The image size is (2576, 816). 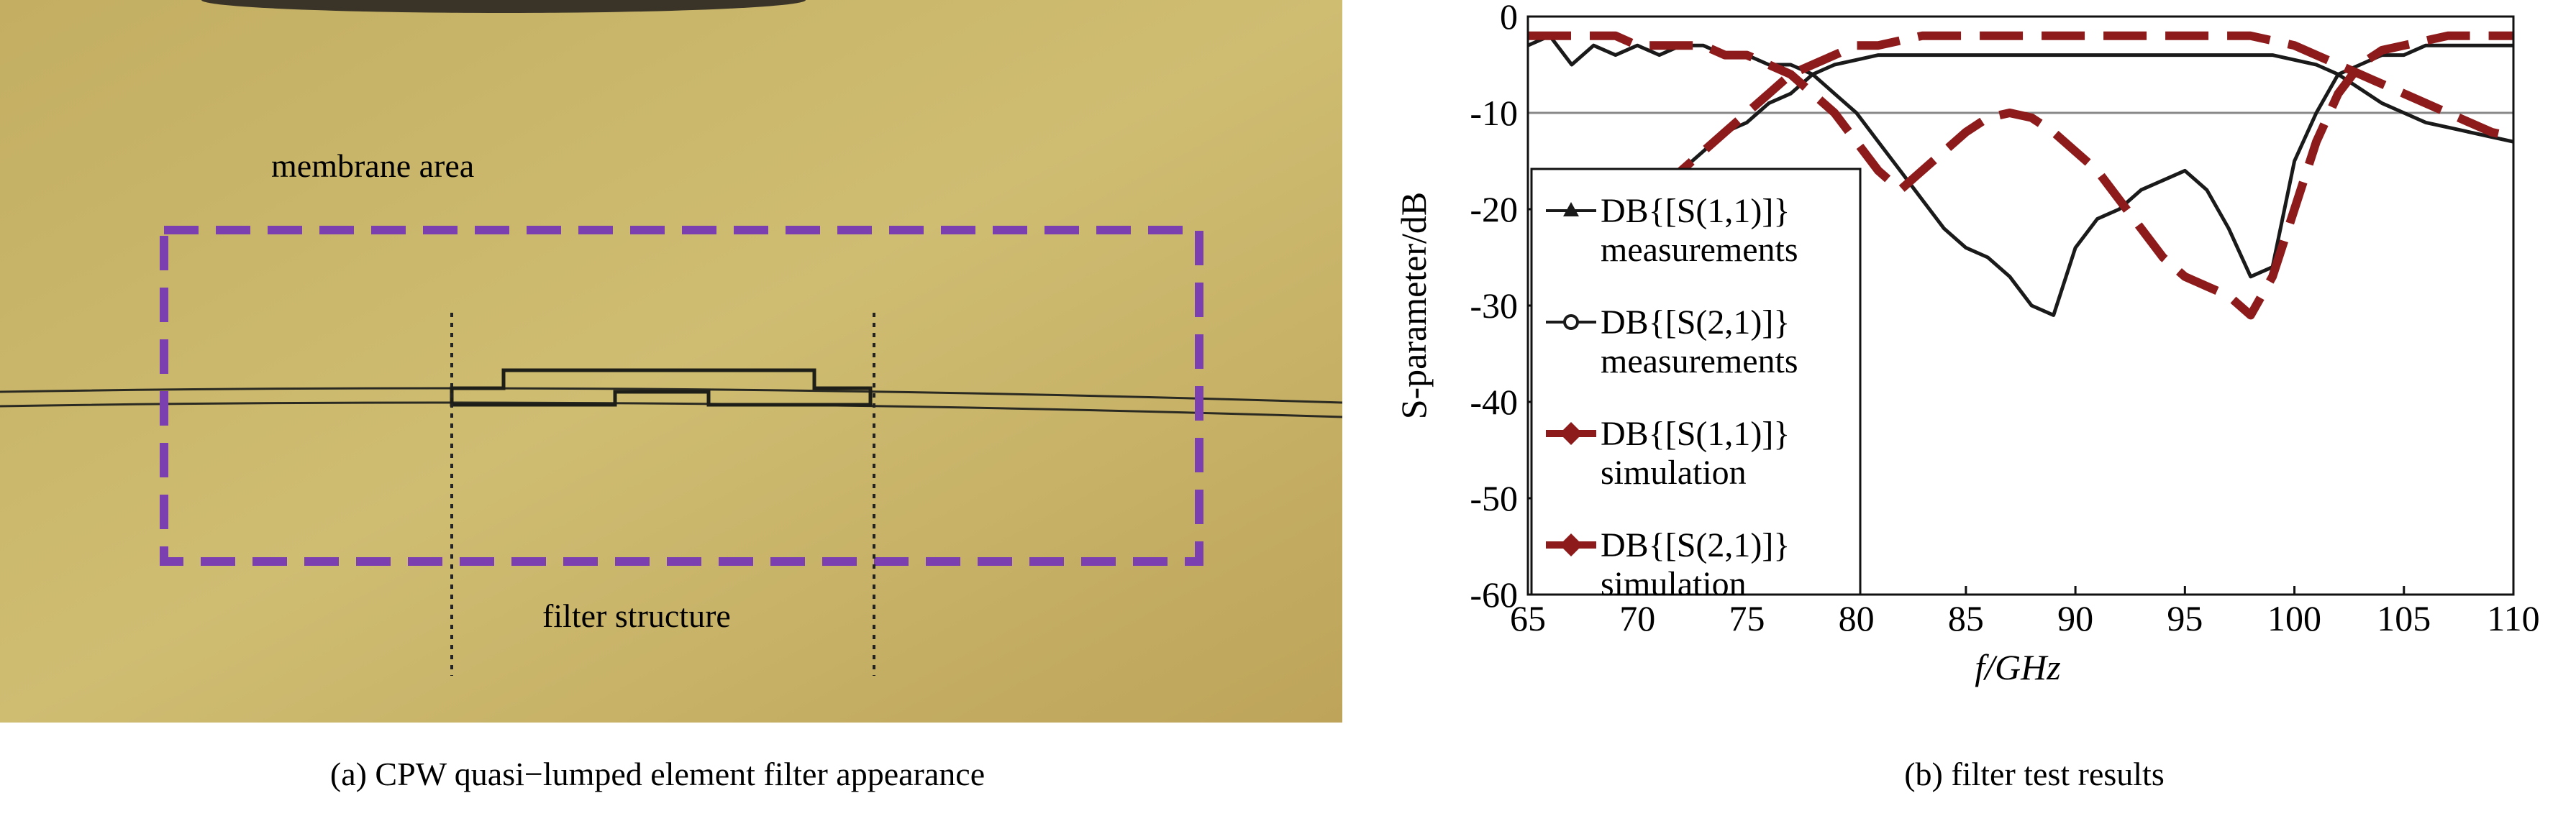 What do you see at coordinates (1699, 341) in the screenshot?
I see `legend-label: DB{[S(2,1)]} measurements` at bounding box center [1699, 341].